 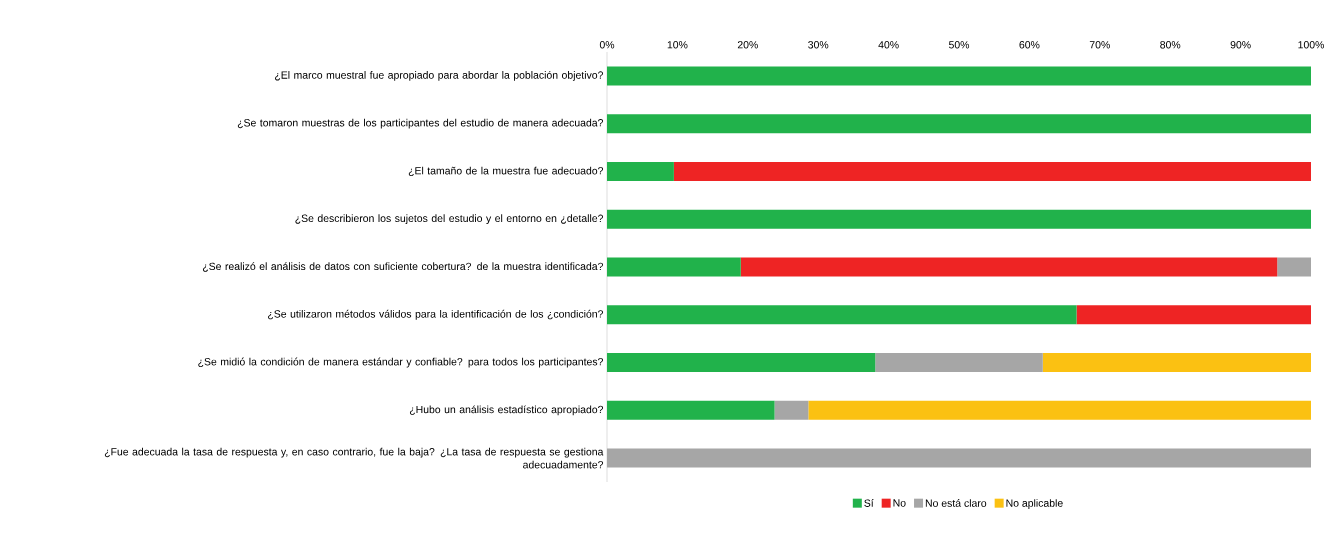 I want to click on y-tick-label: ¿Se tomaron muestras de los participantes del estudio de manera adecuada?, so click(x=420, y=123).